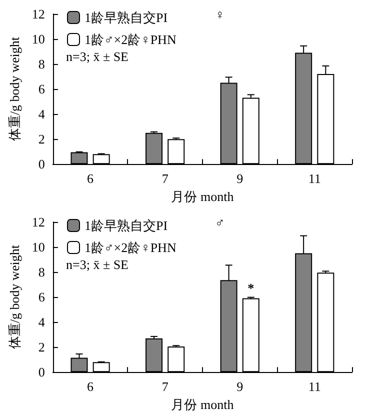 This screenshot has height=417, width=372. Describe the element at coordinates (220, 14) in the screenshot. I see `annotation: ♀` at that location.